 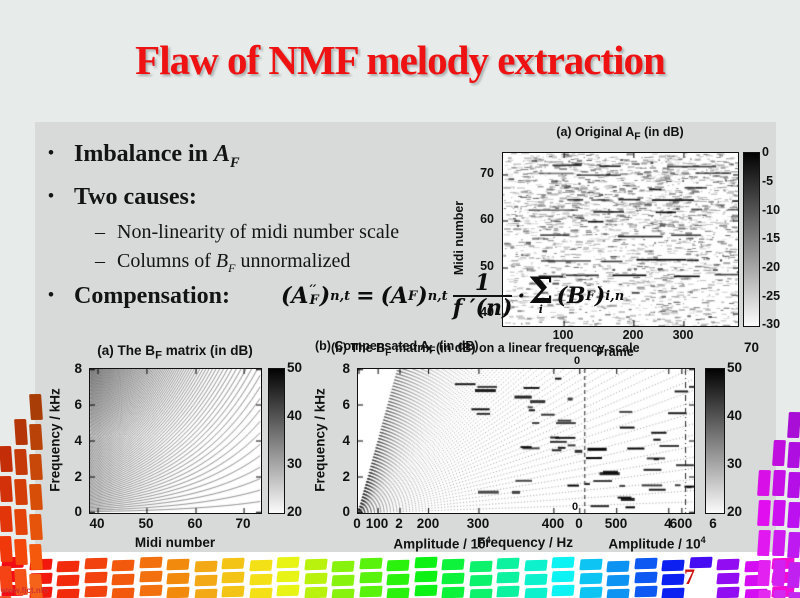 What do you see at coordinates (439, 544) in the screenshot?
I see `bfl-xlabel-left-text: Amplitude / 10` at bounding box center [439, 544].